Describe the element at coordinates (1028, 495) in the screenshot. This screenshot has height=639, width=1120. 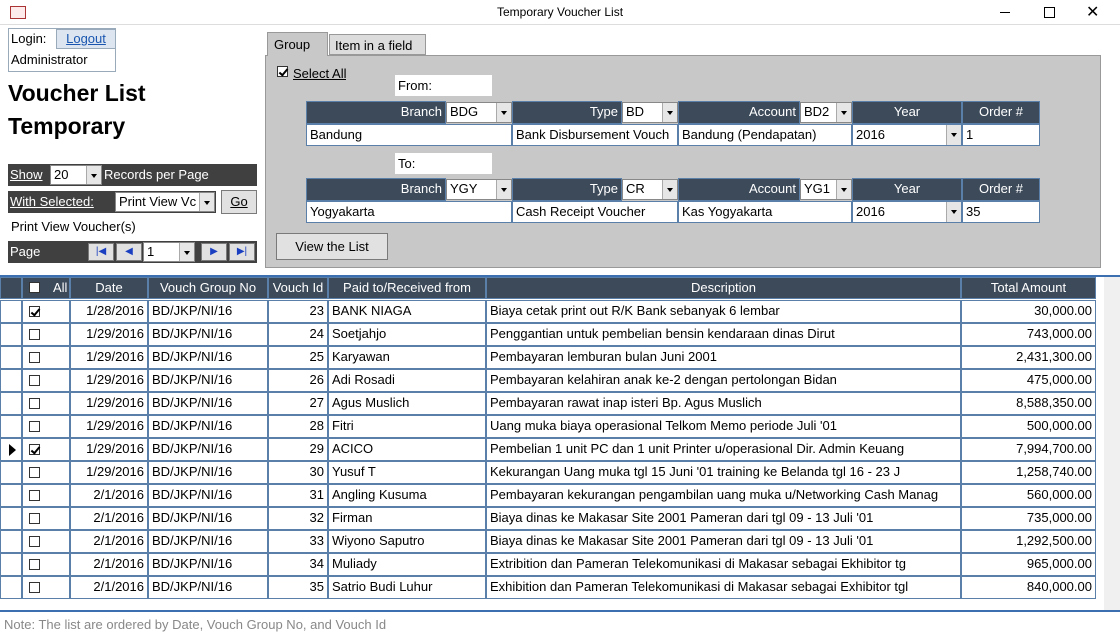
I see `grid-cell: 560,000.00` at that location.